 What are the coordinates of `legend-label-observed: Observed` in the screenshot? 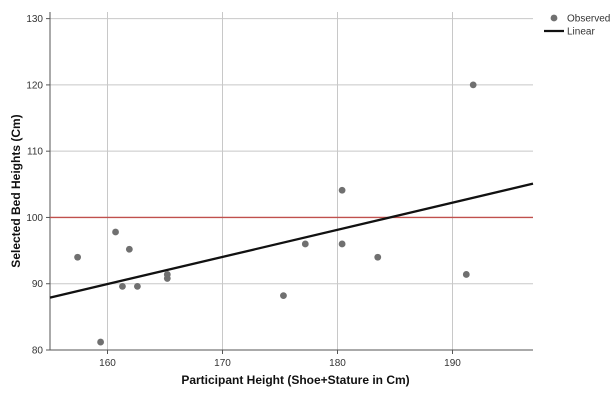 It's located at (588, 19).